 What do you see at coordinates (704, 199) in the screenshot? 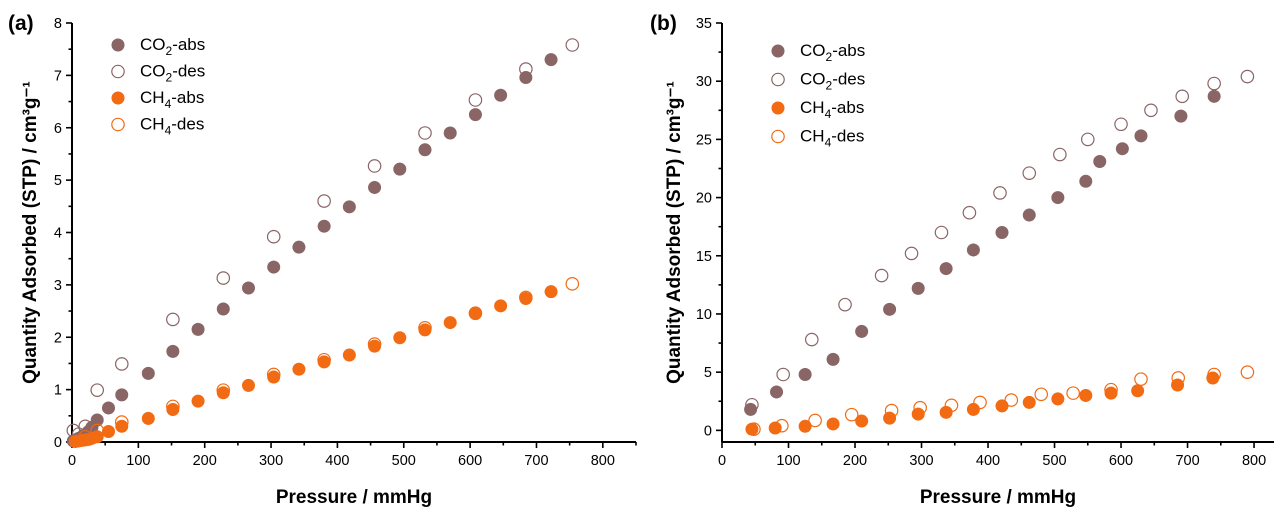
I see `b-y-tick-label: 20` at bounding box center [704, 199].